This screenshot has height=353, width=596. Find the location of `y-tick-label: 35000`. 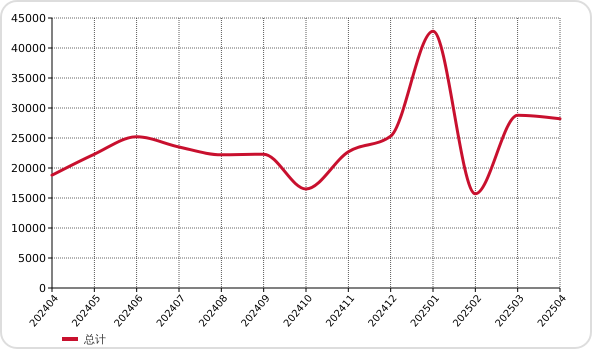

y-tick-label: 35000 is located at coordinates (28, 78).